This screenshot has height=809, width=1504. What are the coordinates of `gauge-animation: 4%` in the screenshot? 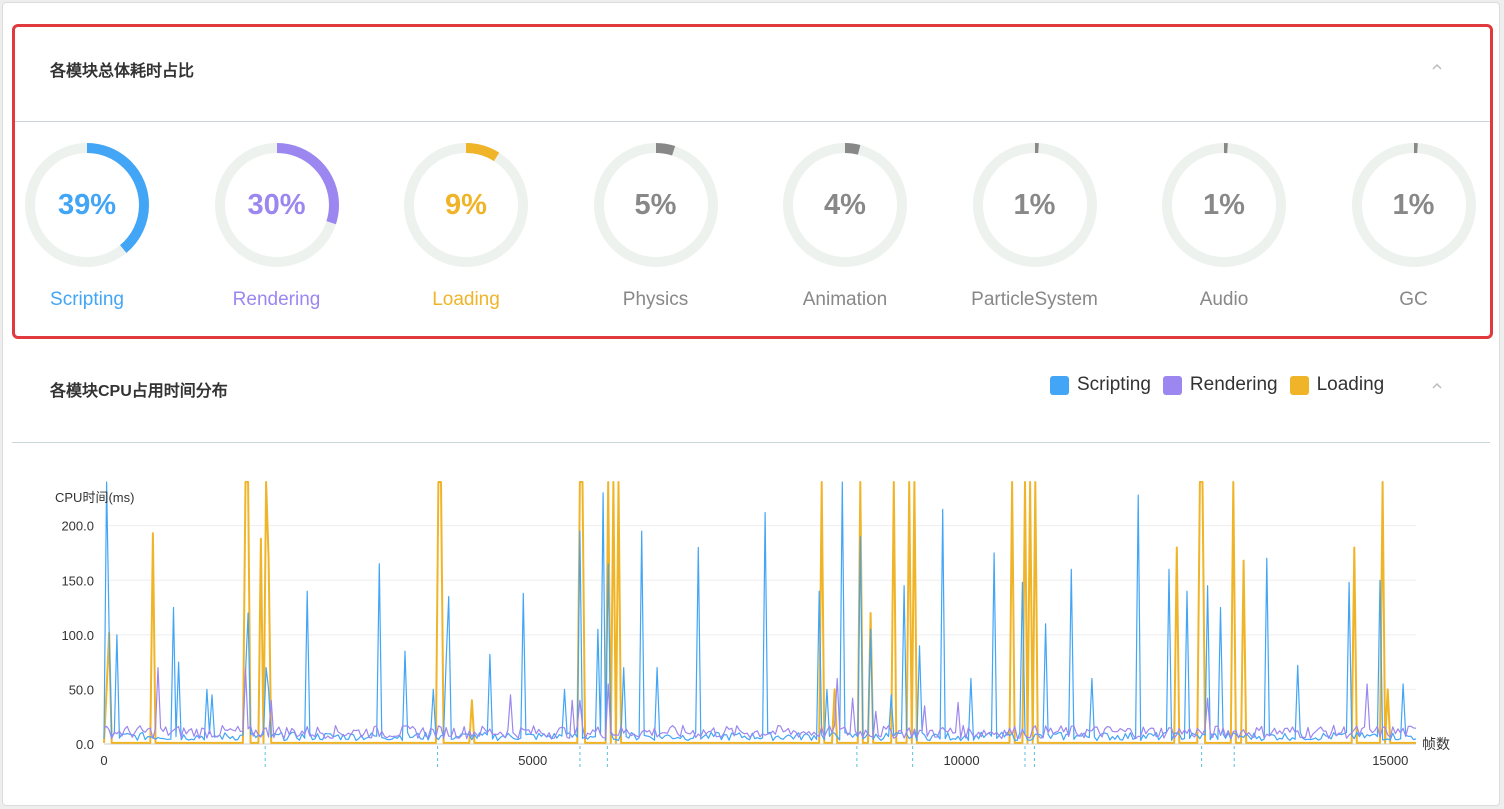 It's located at (845, 205).